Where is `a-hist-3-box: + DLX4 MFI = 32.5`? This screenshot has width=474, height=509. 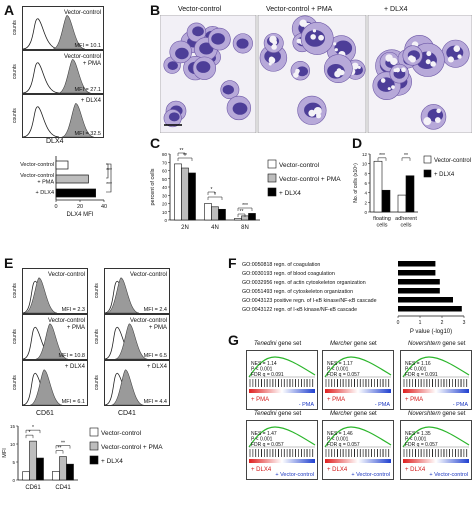 a-hist-3-box: + DLX4 MFI = 32.5 is located at coordinates (63, 116).